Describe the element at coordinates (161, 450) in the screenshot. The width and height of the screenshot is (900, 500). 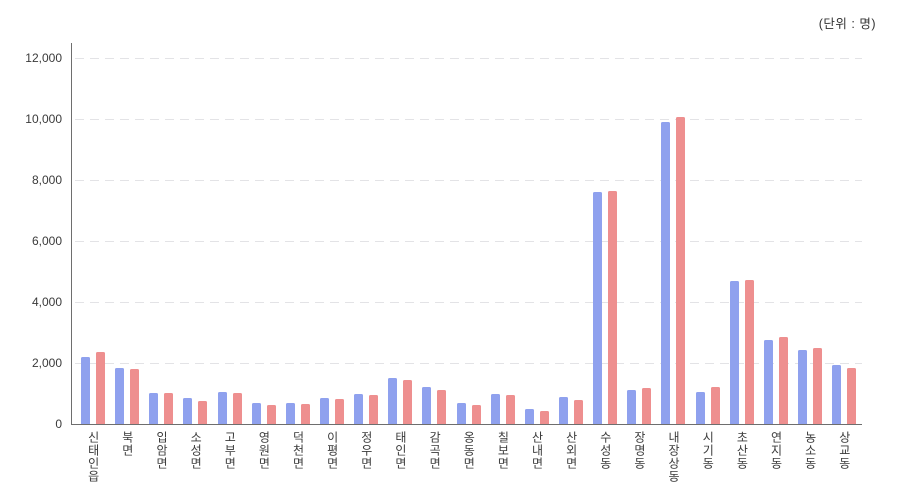
I see `x-axis-category-label: 입암면` at that location.